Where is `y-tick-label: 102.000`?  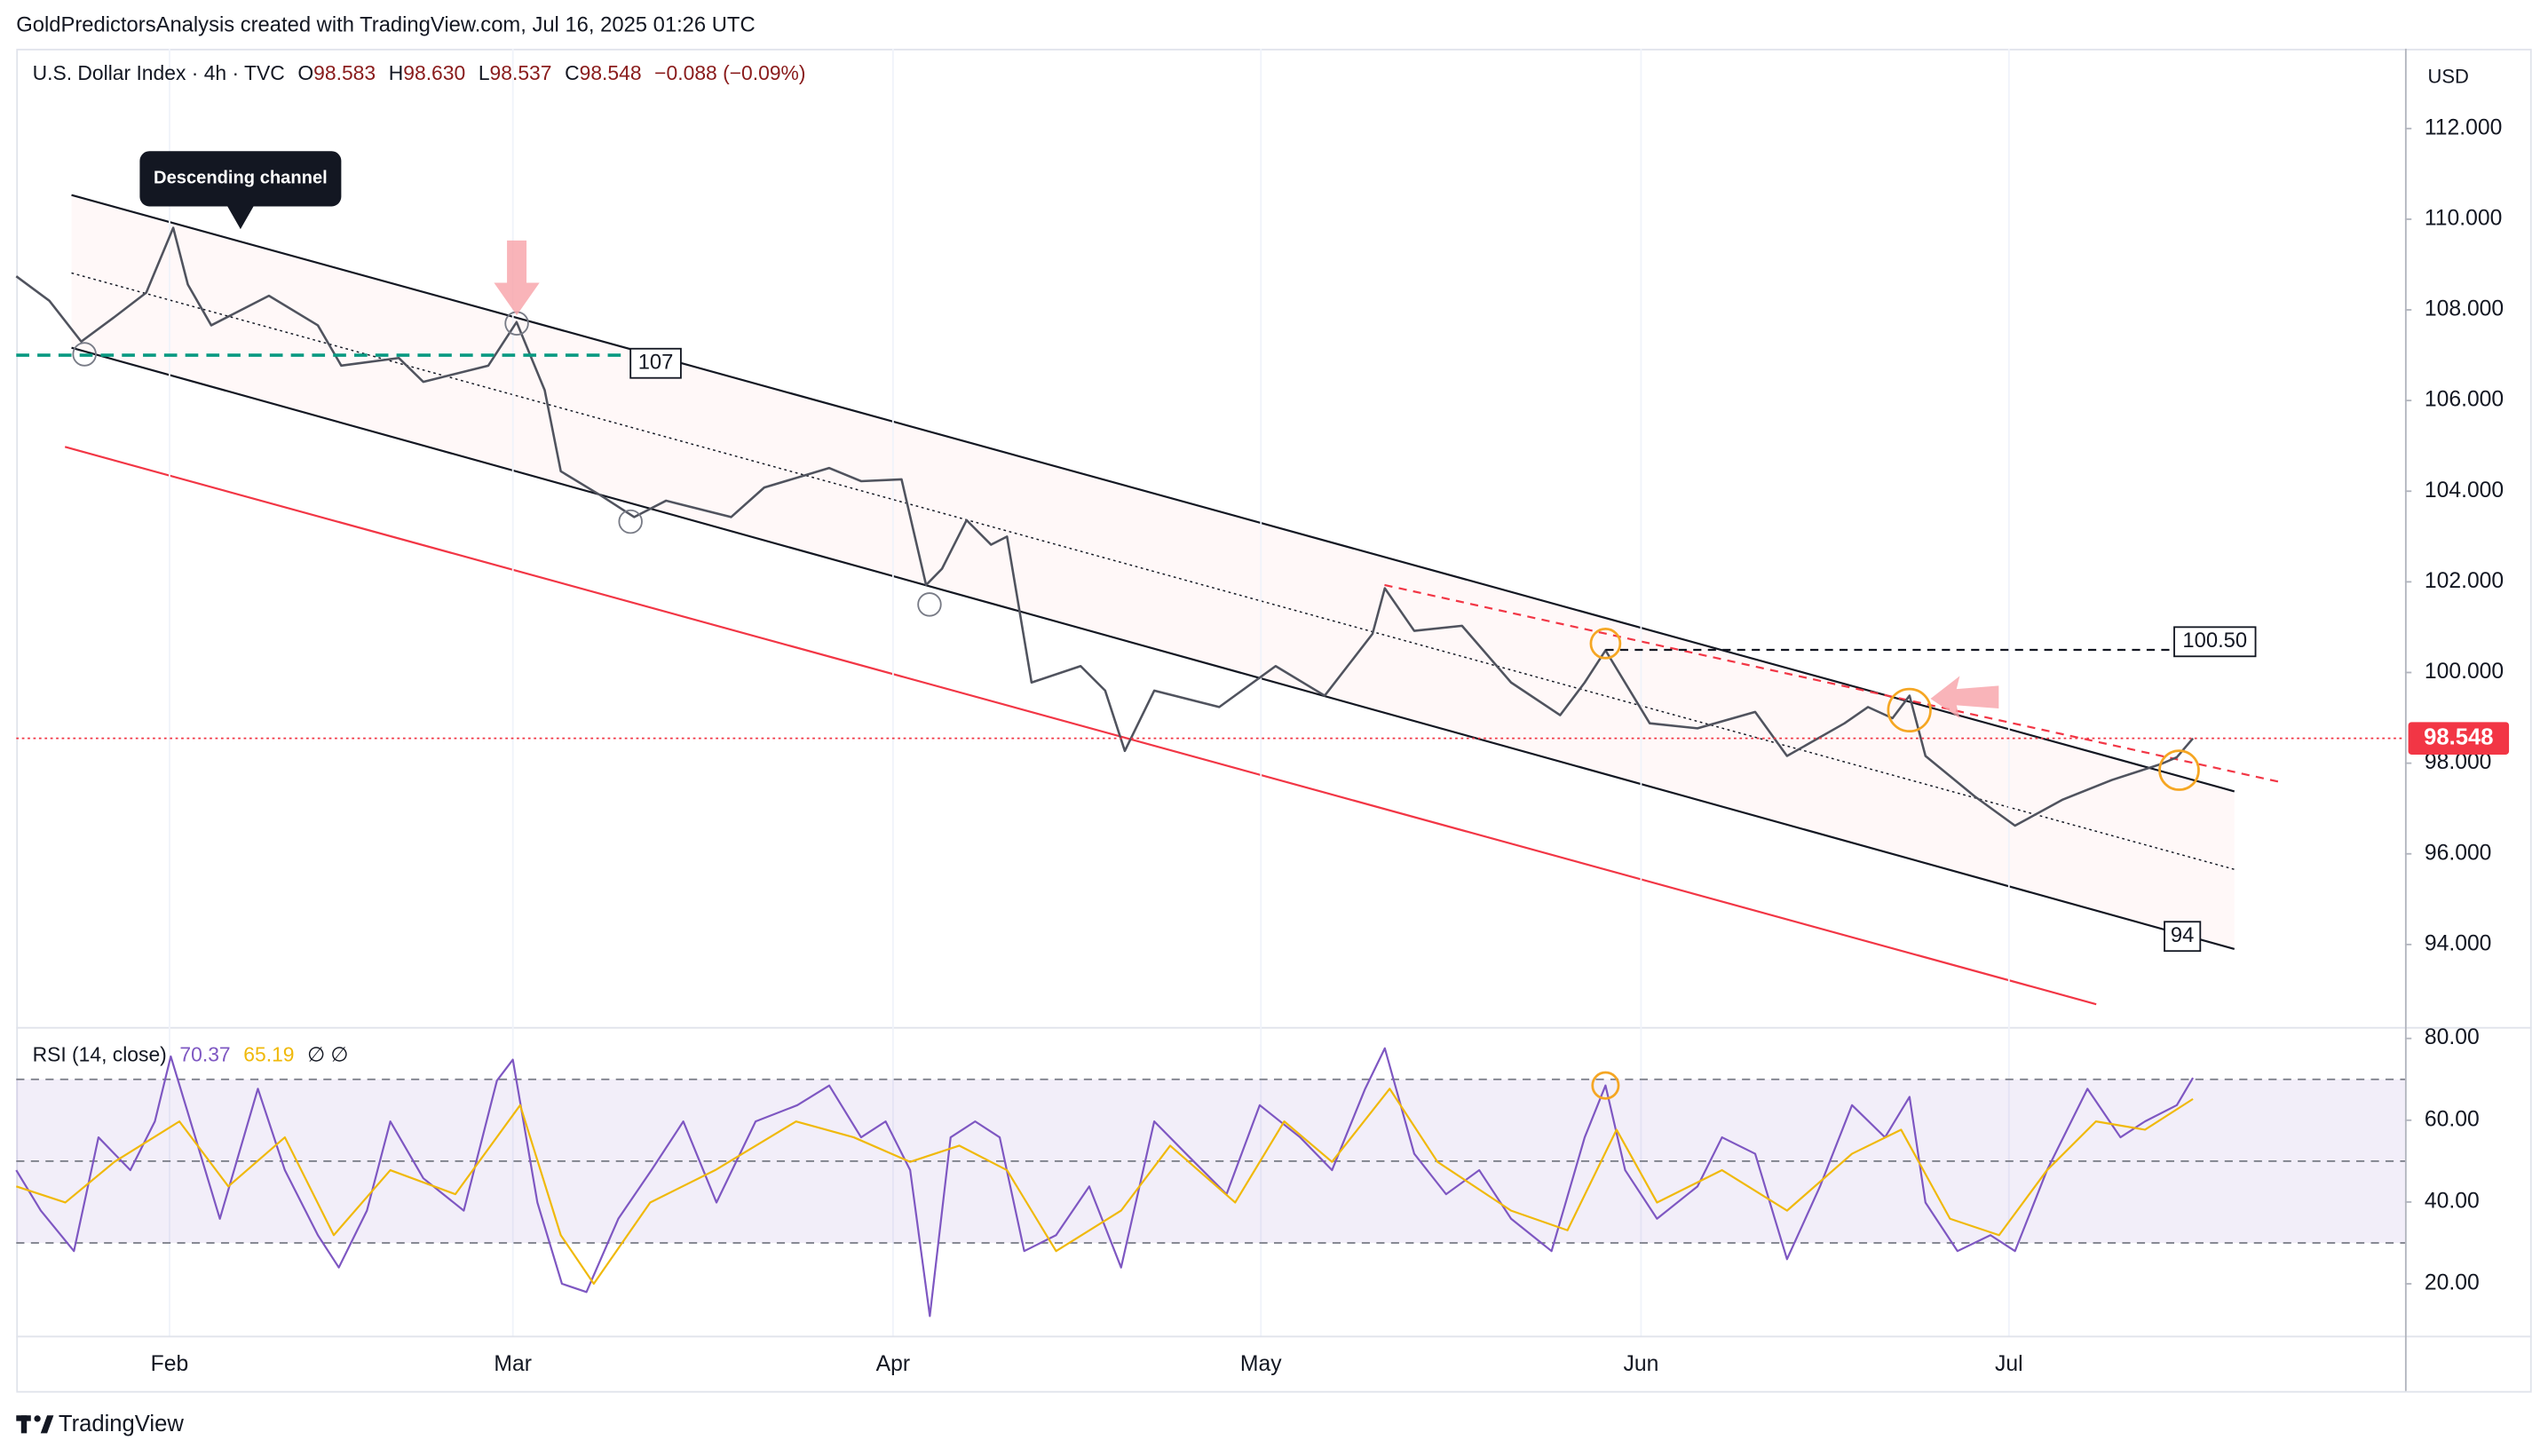 y-tick-label: 102.000 is located at coordinates (2464, 581).